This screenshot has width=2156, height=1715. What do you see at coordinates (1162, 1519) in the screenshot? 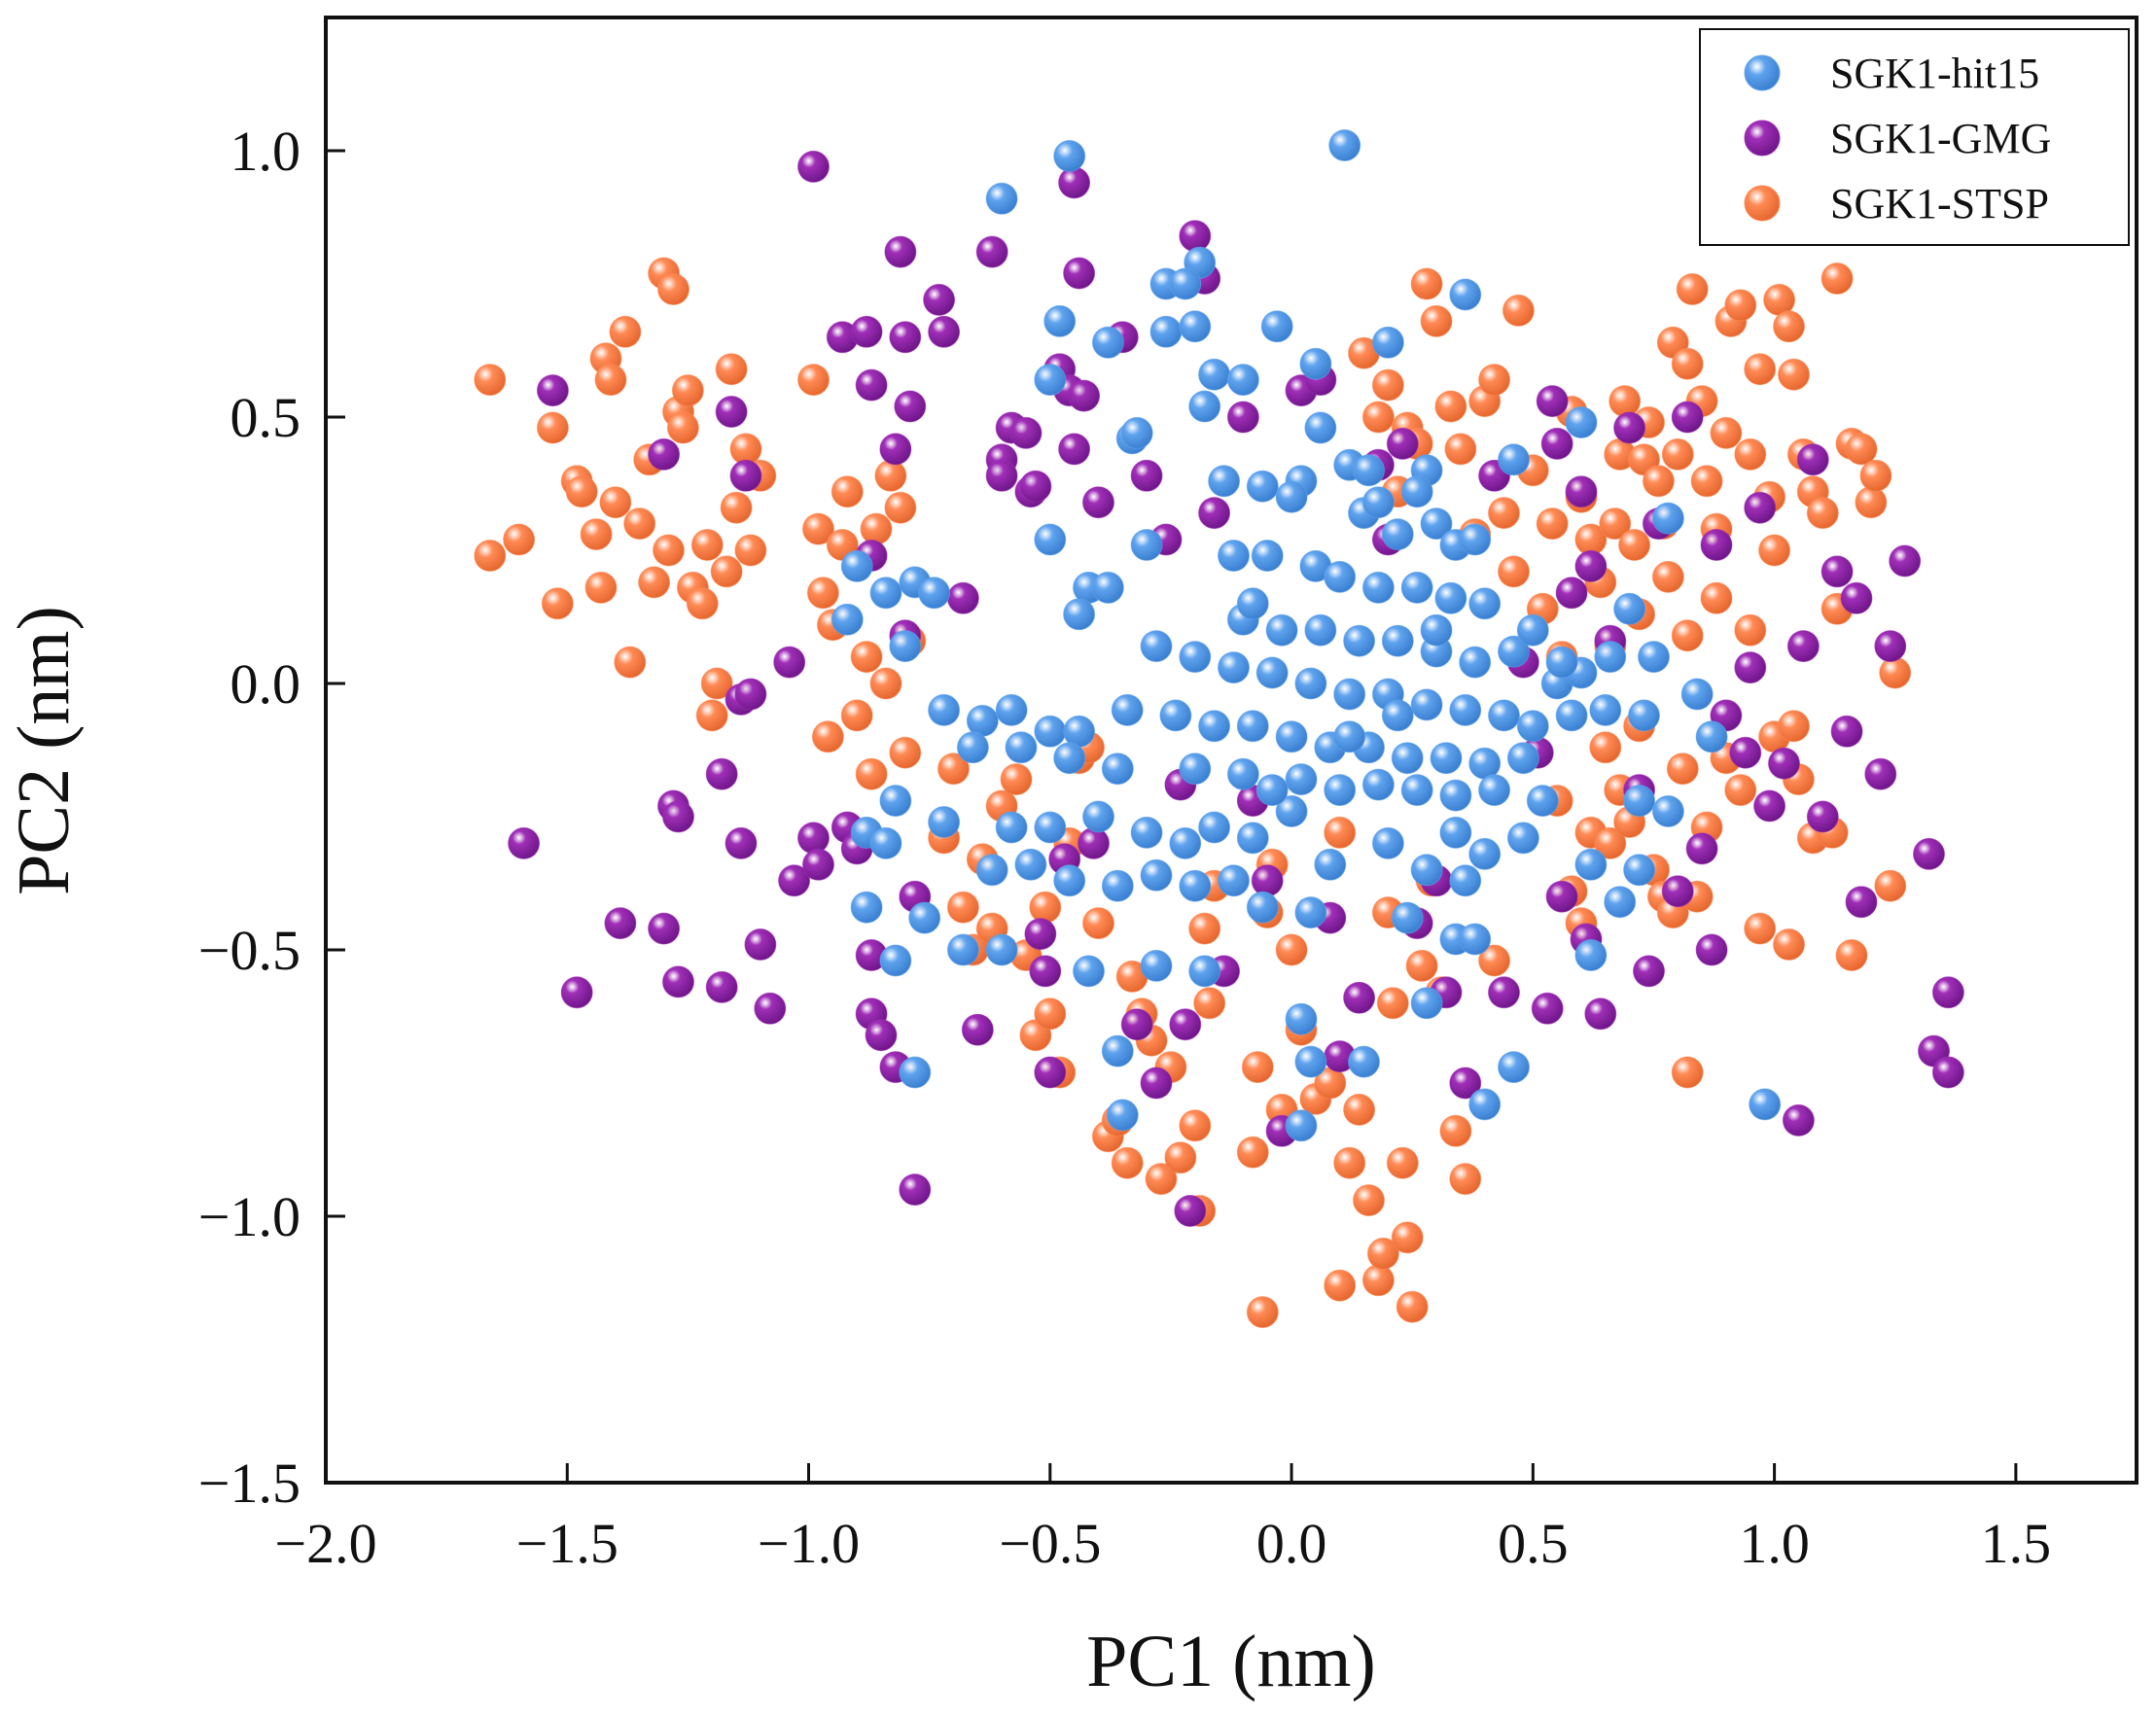
I see `x-axis: −2.0 −1.5 −1.0 −0.5 0.0 0.5 1.0 1.5` at bounding box center [1162, 1519].